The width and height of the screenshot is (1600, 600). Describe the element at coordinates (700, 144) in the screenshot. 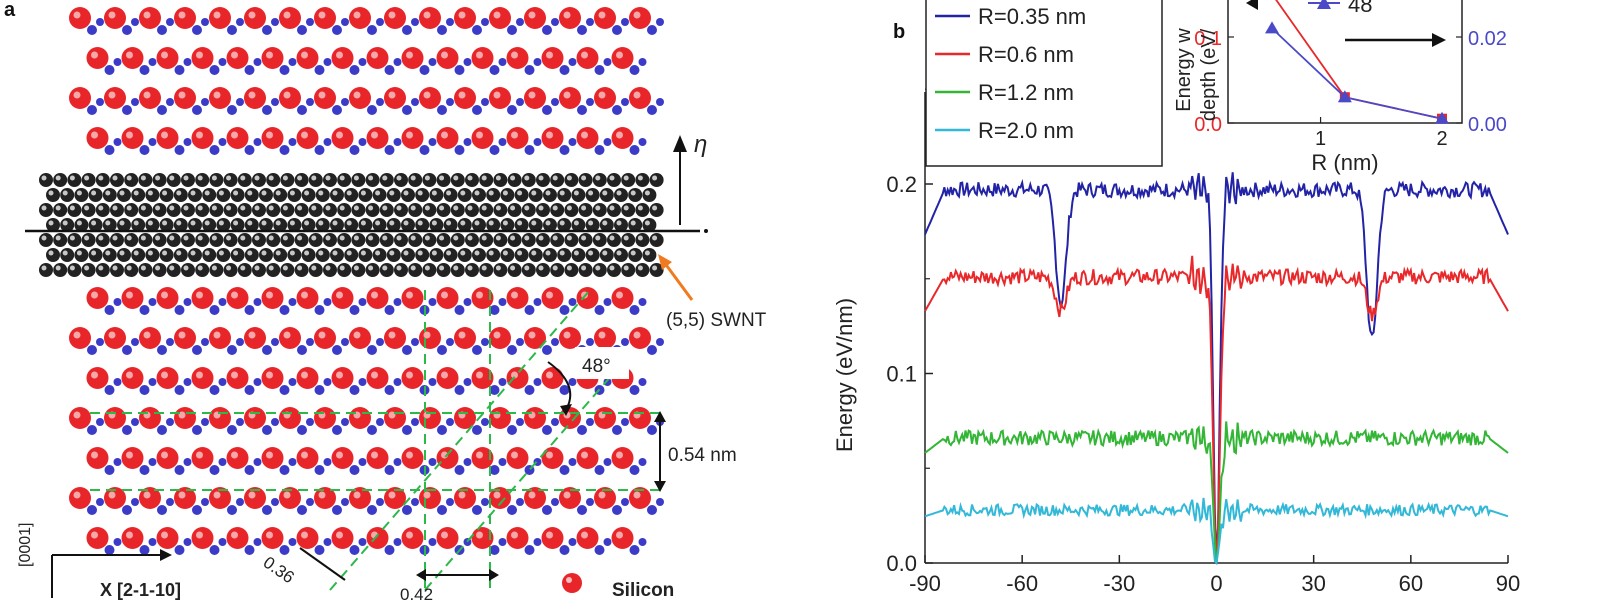

I see `eta-label: η` at that location.